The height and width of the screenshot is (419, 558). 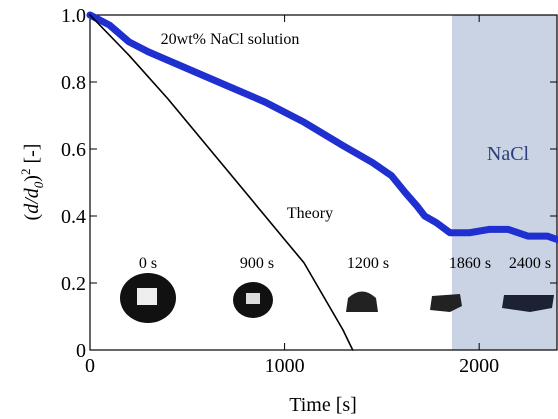 What do you see at coordinates (479, 366) in the screenshot?
I see `x-tick-label: 2000` at bounding box center [479, 366].